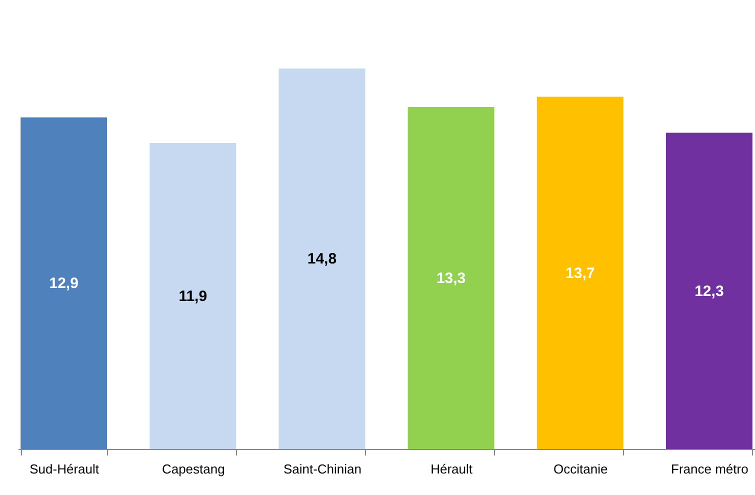 This screenshot has width=755, height=495. I want to click on x-tick-label: France métro, so click(709, 469).